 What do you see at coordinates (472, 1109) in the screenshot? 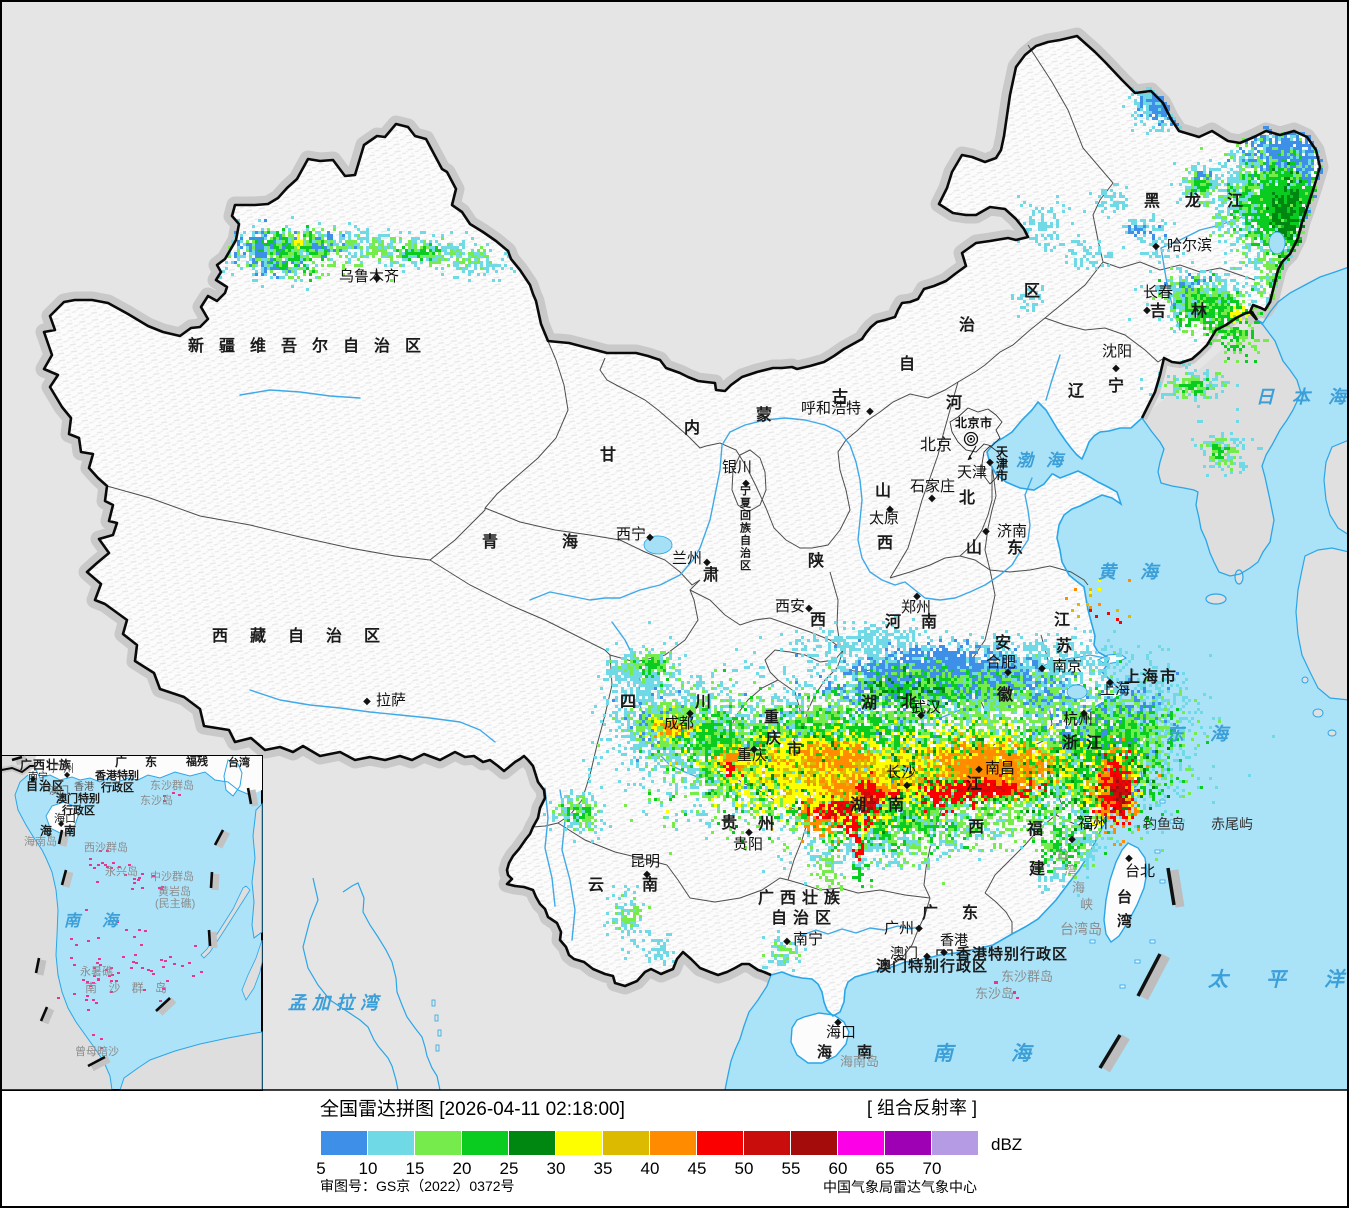
I see `svg-text: 全国雷达拼图 [2026-04-11 02:18:00]` at bounding box center [472, 1109].